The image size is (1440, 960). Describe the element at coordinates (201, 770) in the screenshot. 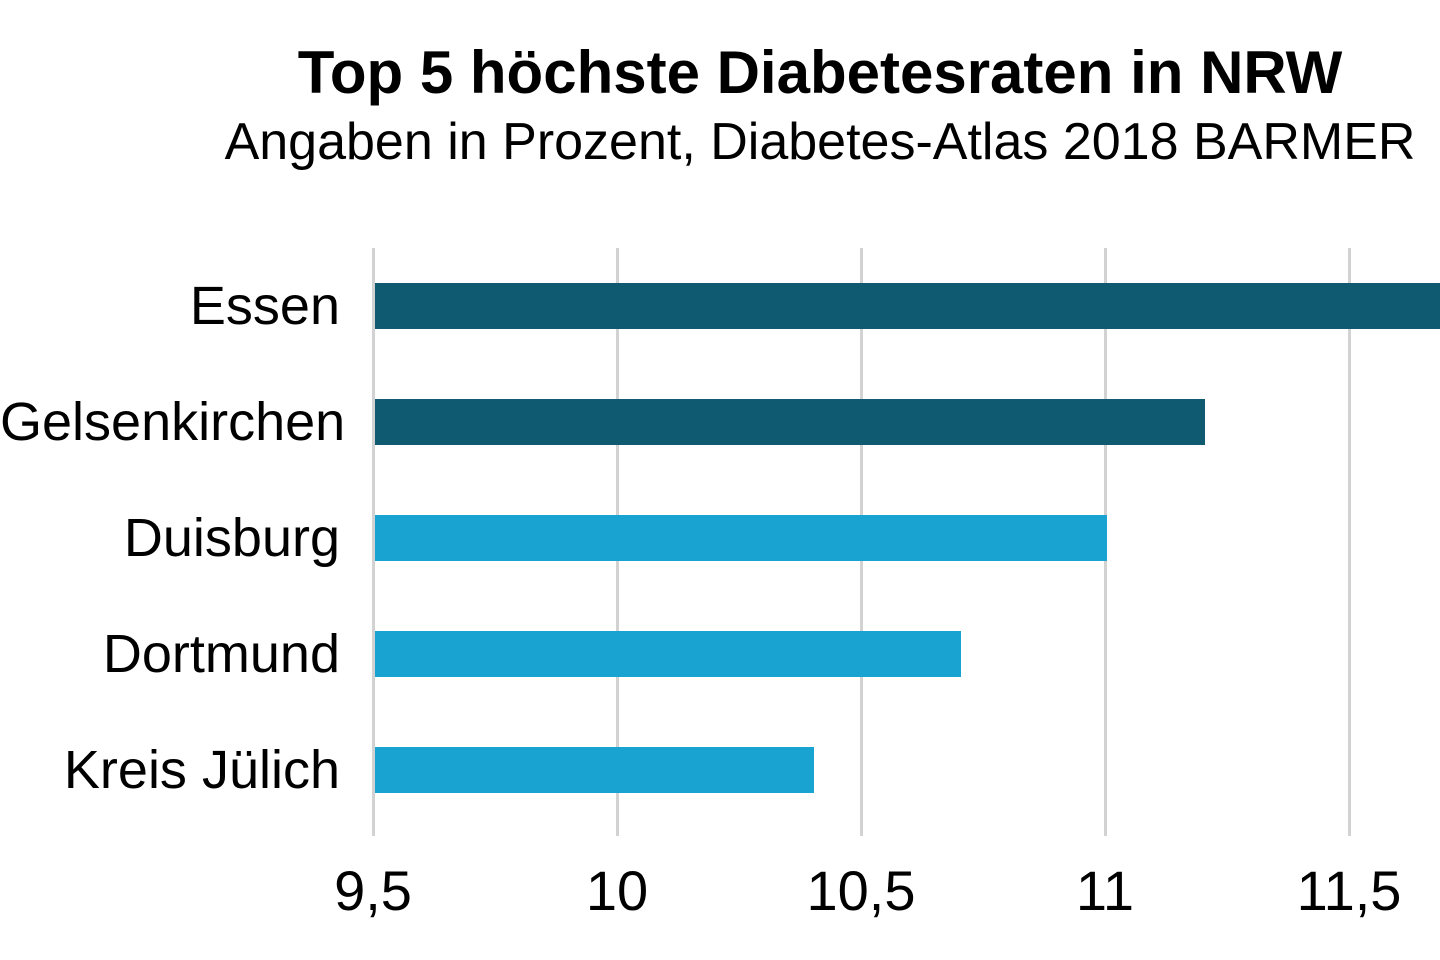

I see `category-label-kreis-j-lich: Kreis Jülich` at that location.